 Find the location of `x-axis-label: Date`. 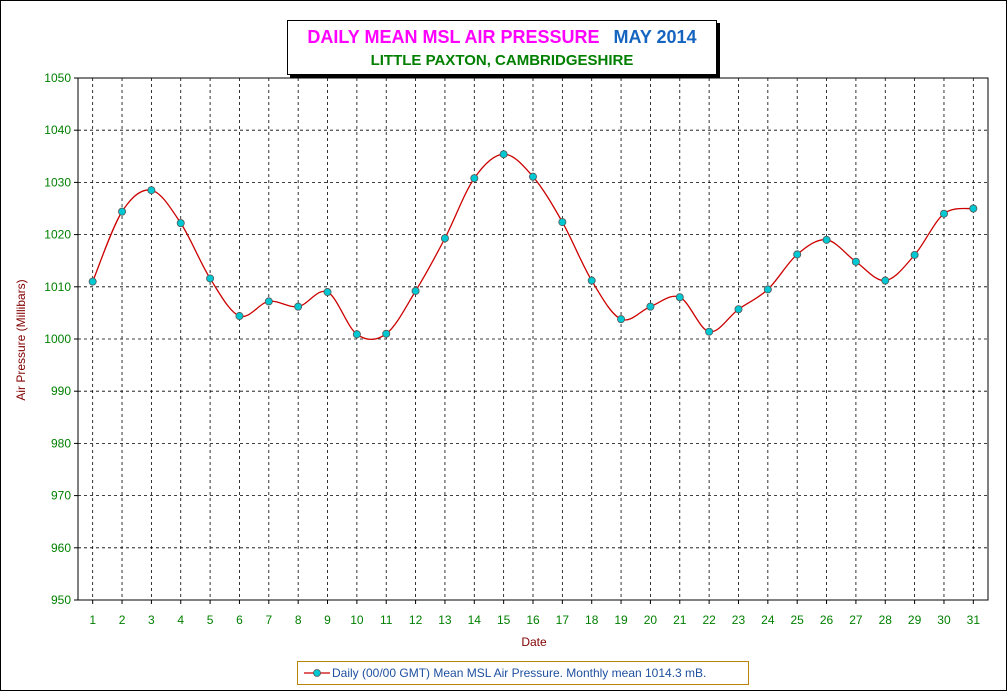

x-axis-label: Date is located at coordinates (534, 642).